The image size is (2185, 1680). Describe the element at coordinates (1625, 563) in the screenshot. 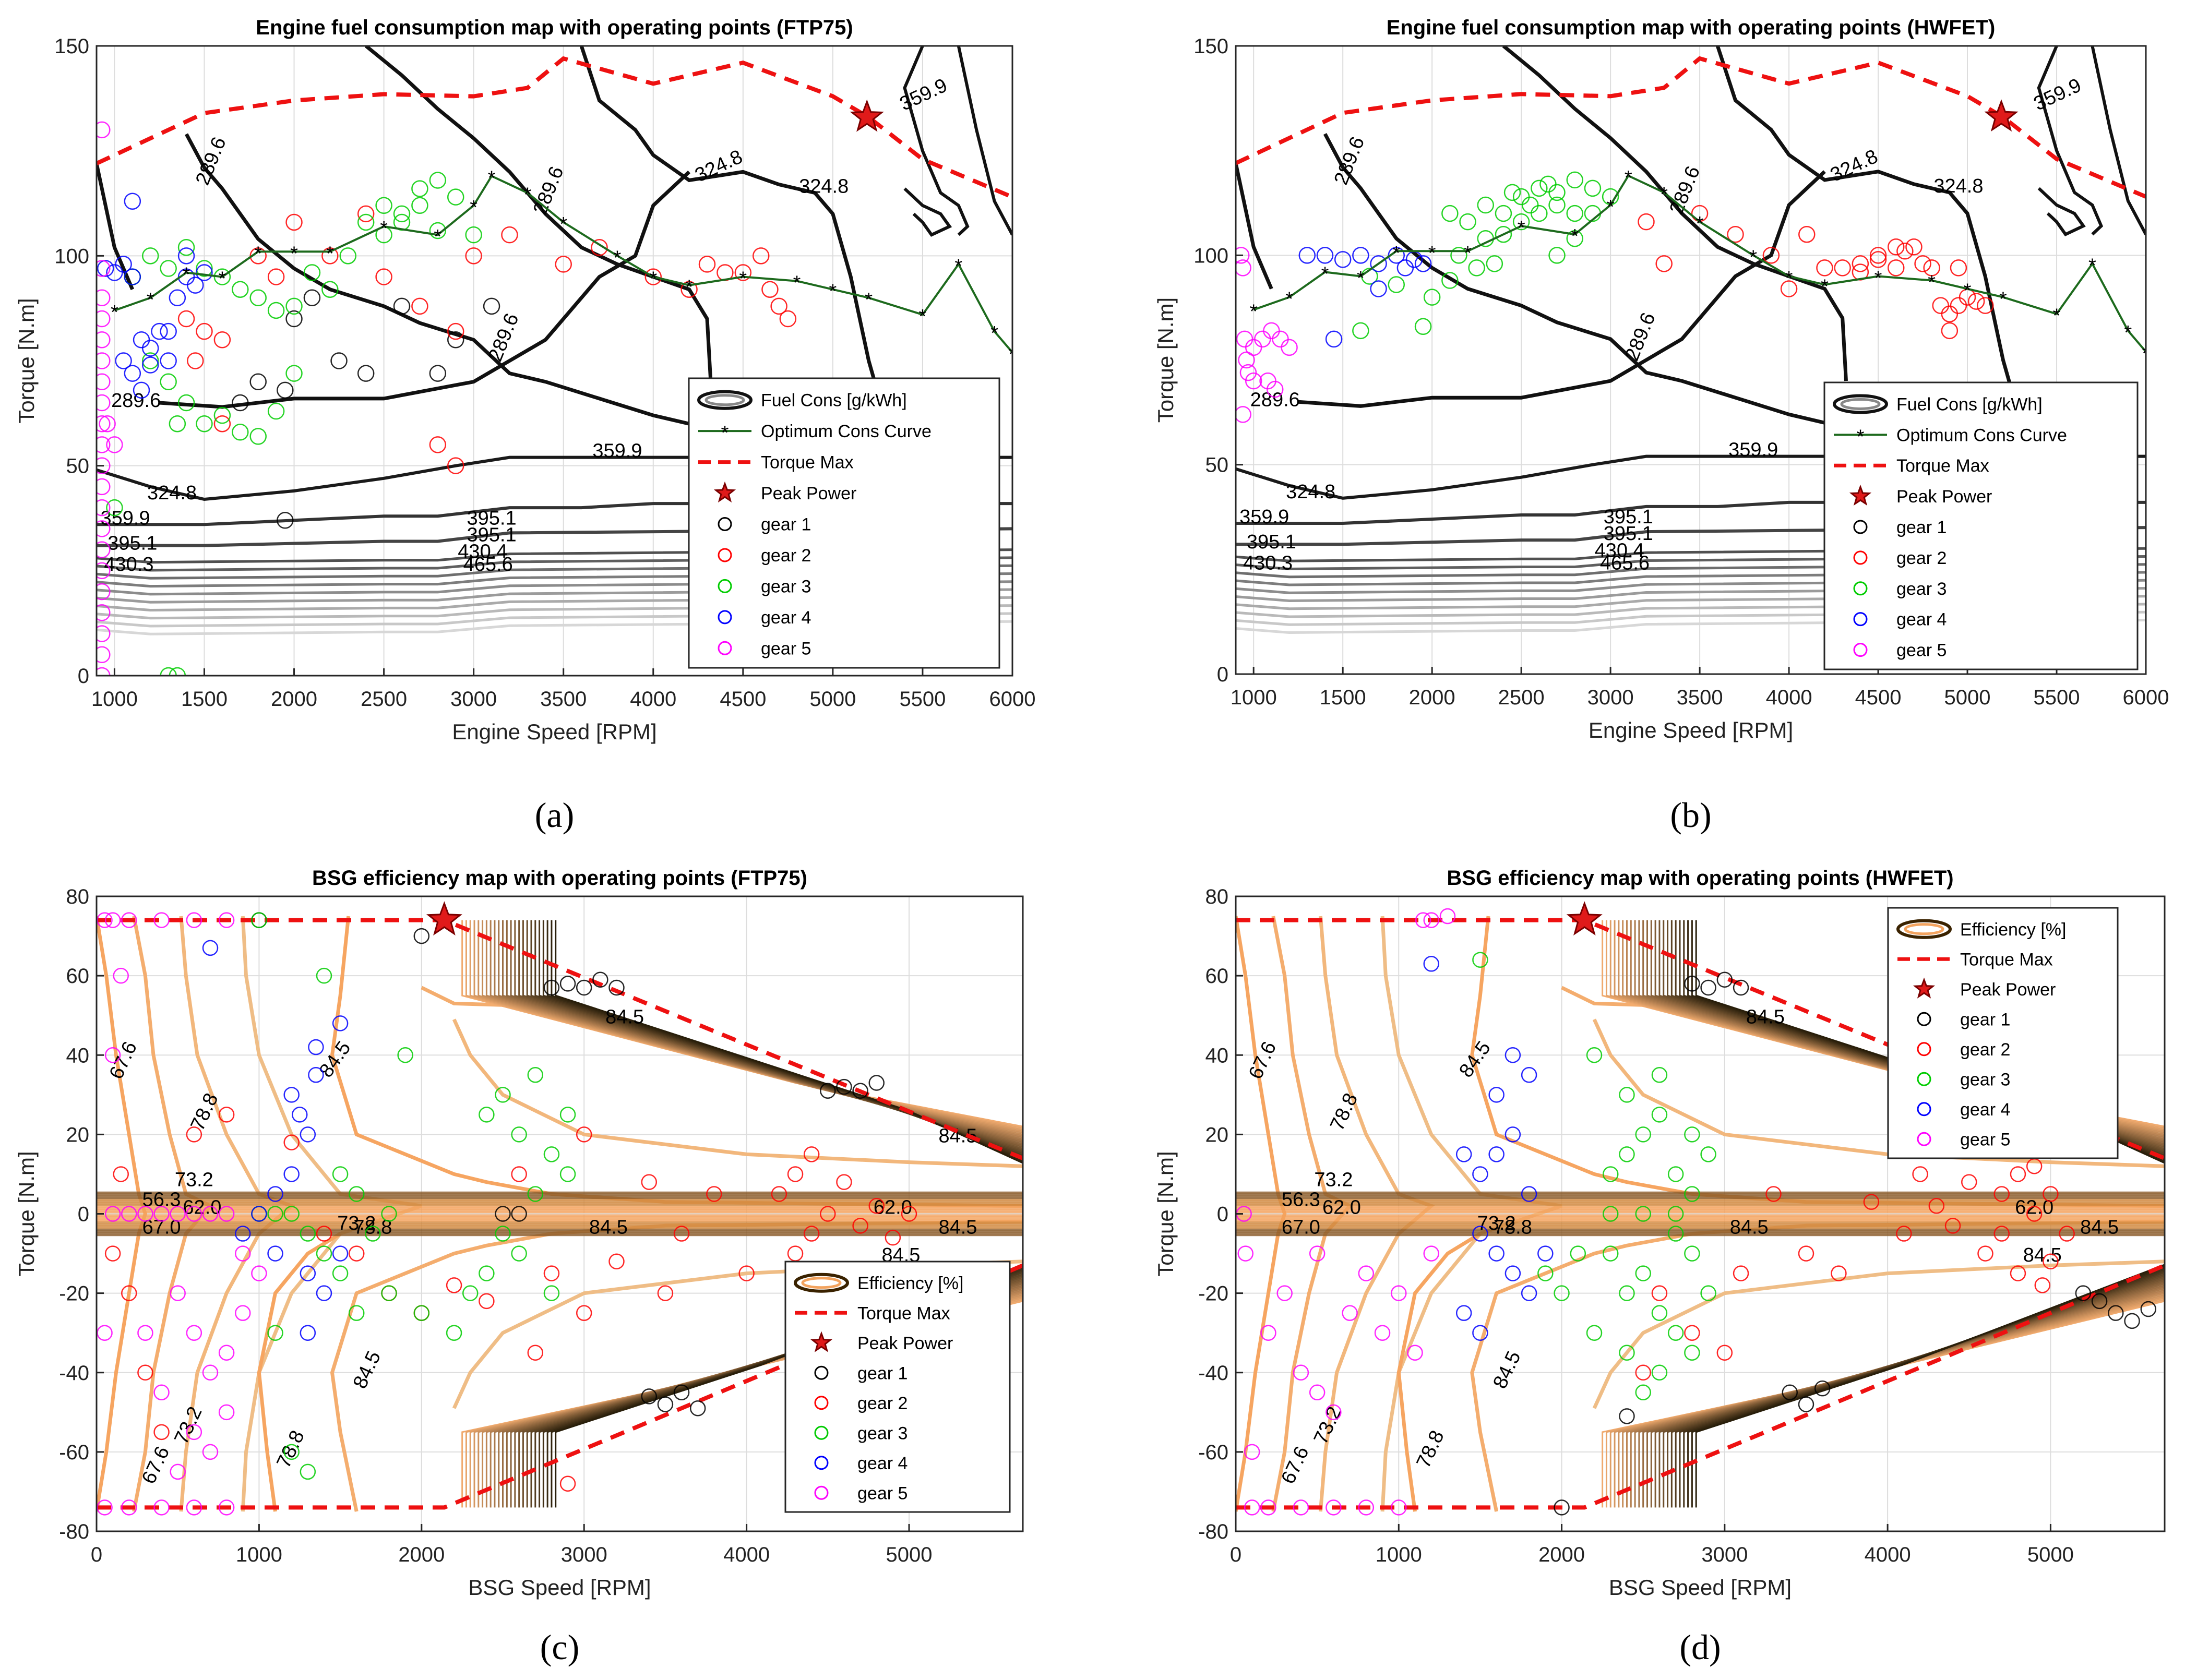

I see `contour-label: 465.6` at that location.